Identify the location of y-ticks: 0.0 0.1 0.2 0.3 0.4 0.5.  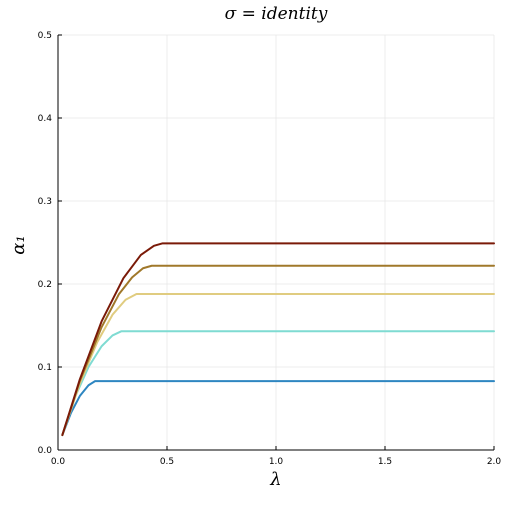
(50, 243).